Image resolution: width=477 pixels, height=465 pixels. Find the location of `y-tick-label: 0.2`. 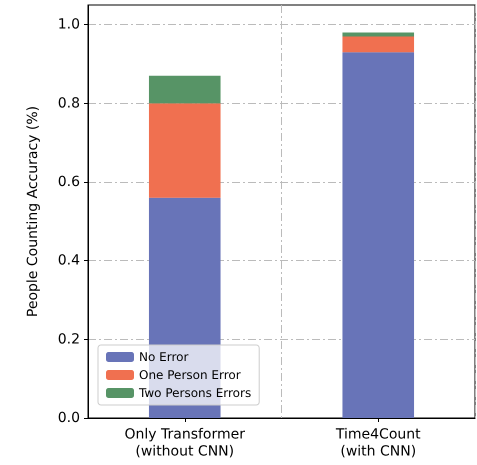

y-tick-label: 0.2 is located at coordinates (69, 339).